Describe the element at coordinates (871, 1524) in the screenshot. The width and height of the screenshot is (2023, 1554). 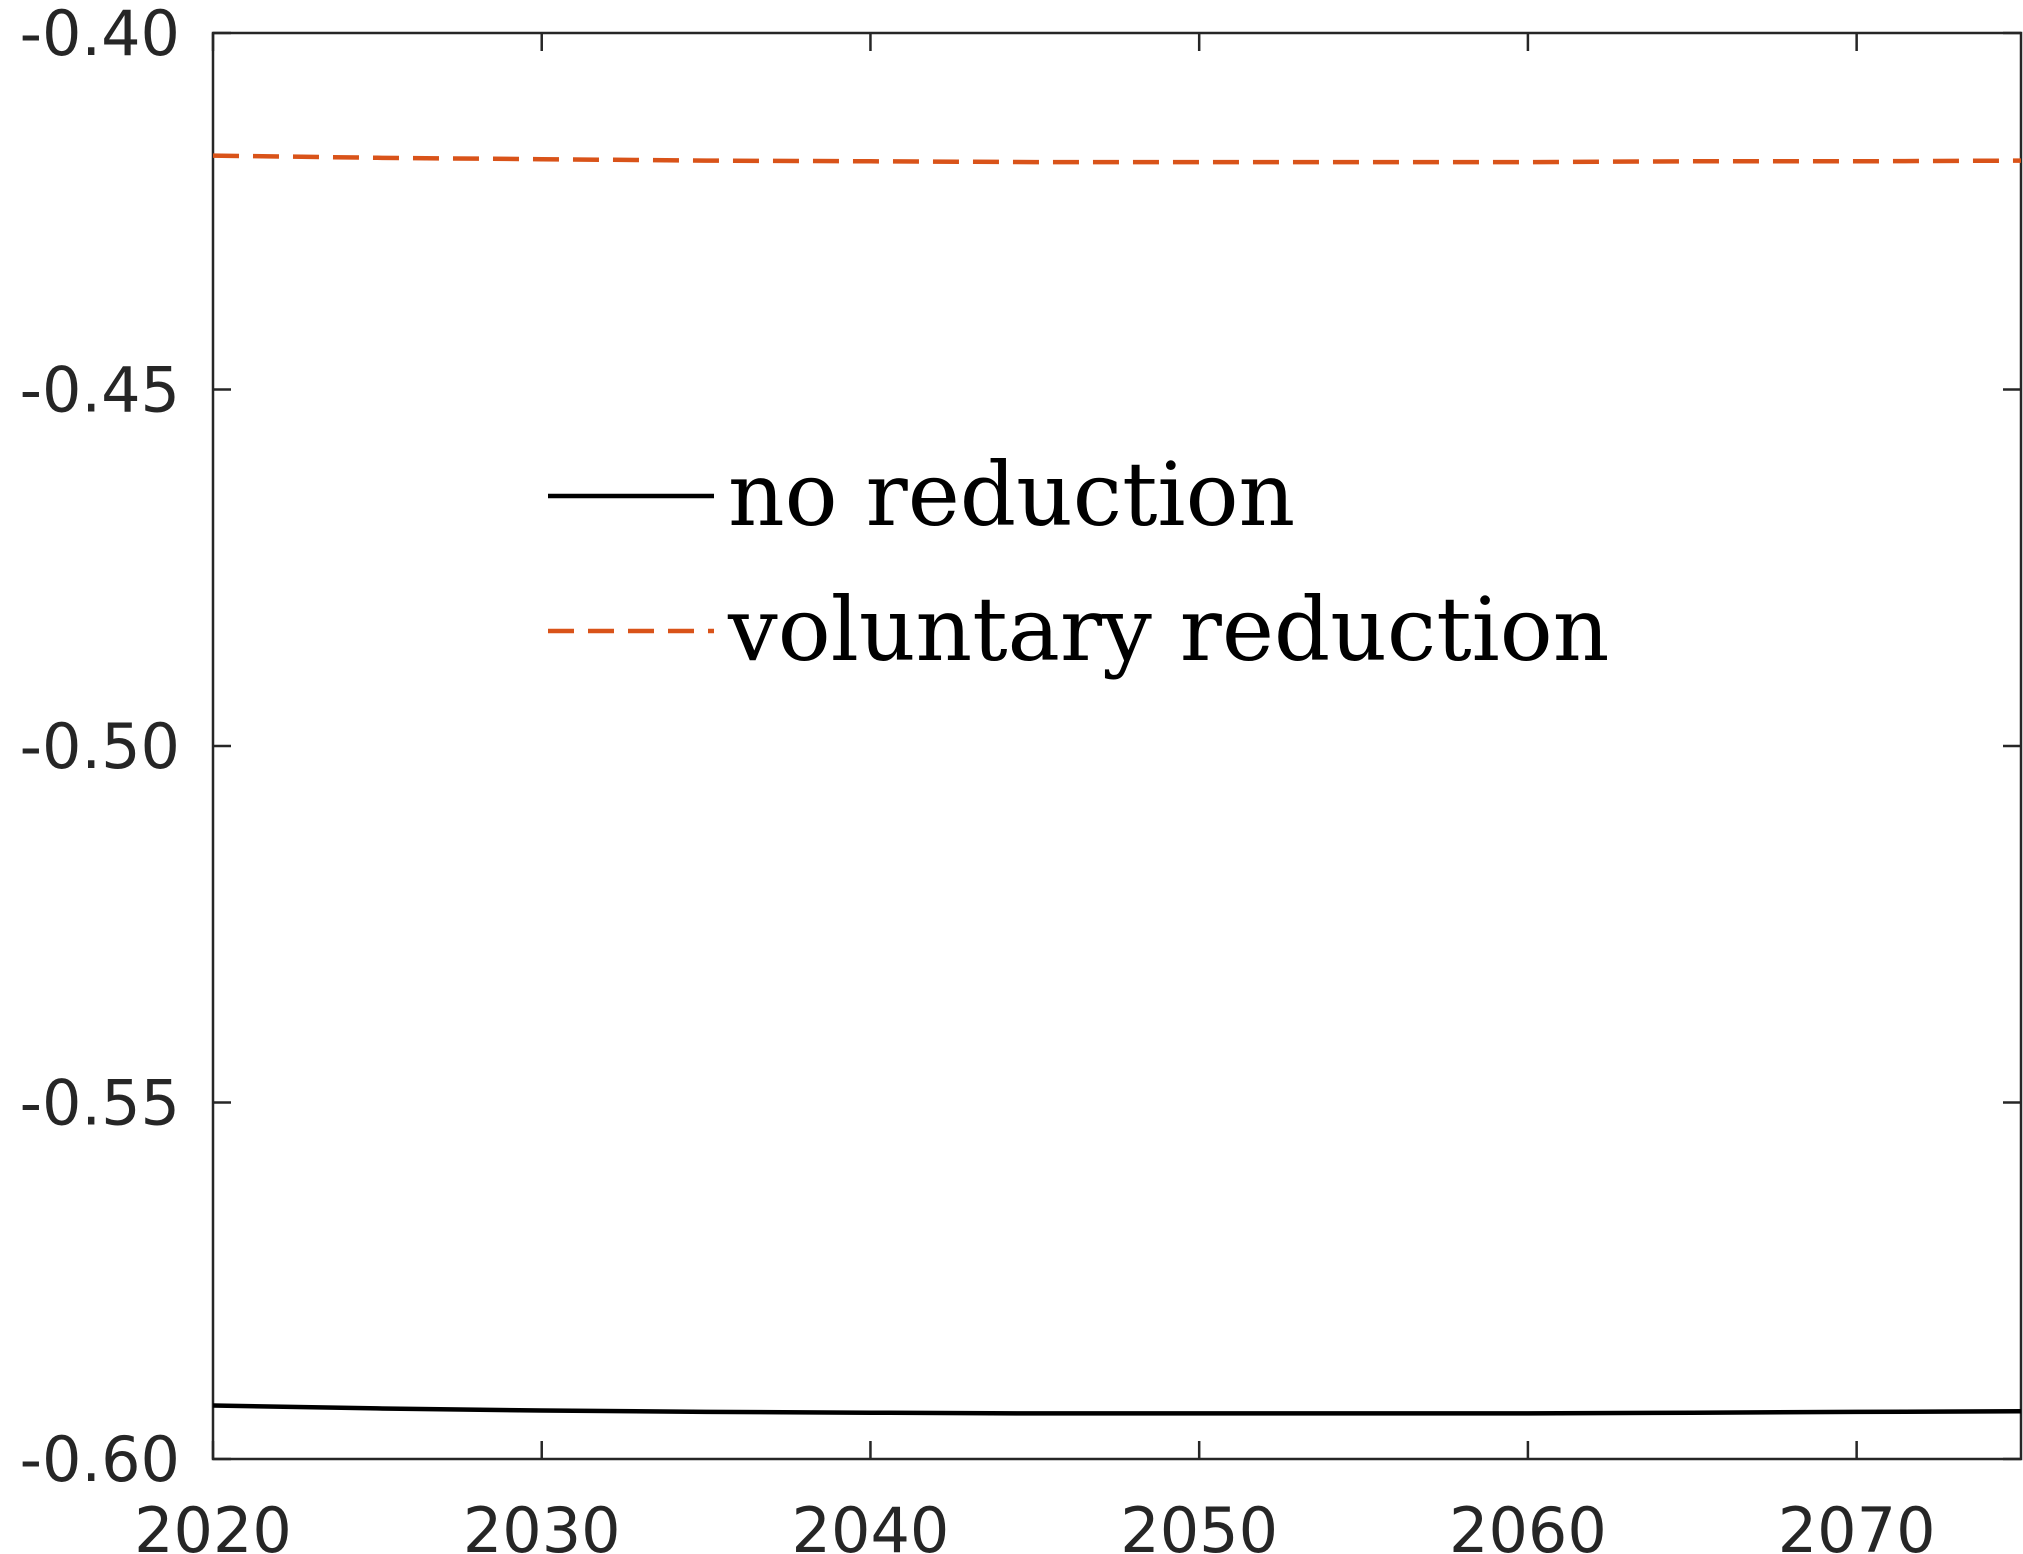
I see `x-tick-label: 2040` at that location.